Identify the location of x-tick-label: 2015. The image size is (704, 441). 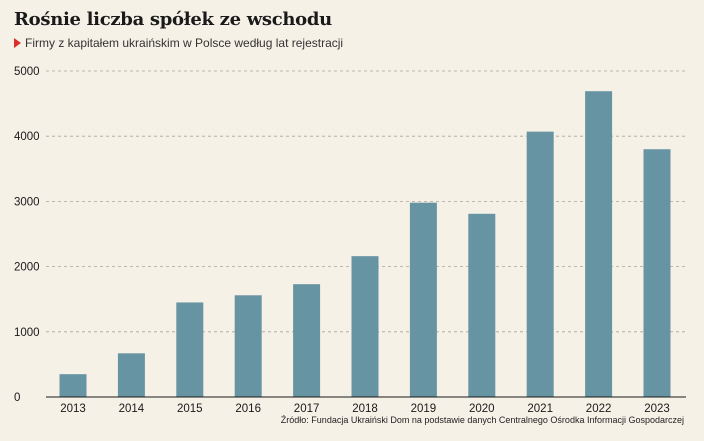
(190, 409).